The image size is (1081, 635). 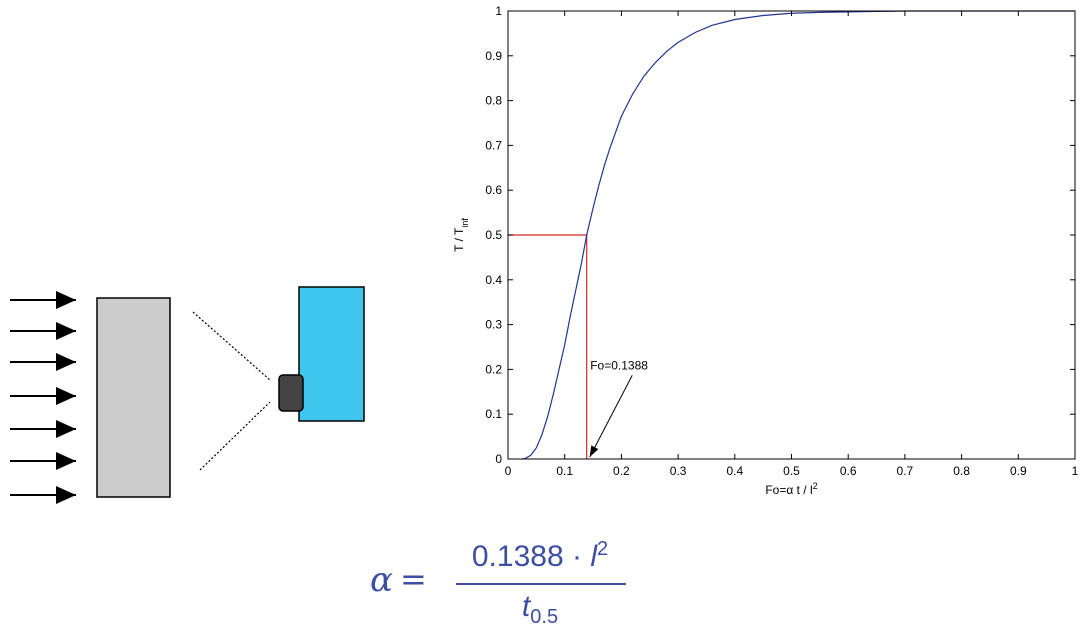 I want to click on x-tick-label: 0.3, so click(x=678, y=471).